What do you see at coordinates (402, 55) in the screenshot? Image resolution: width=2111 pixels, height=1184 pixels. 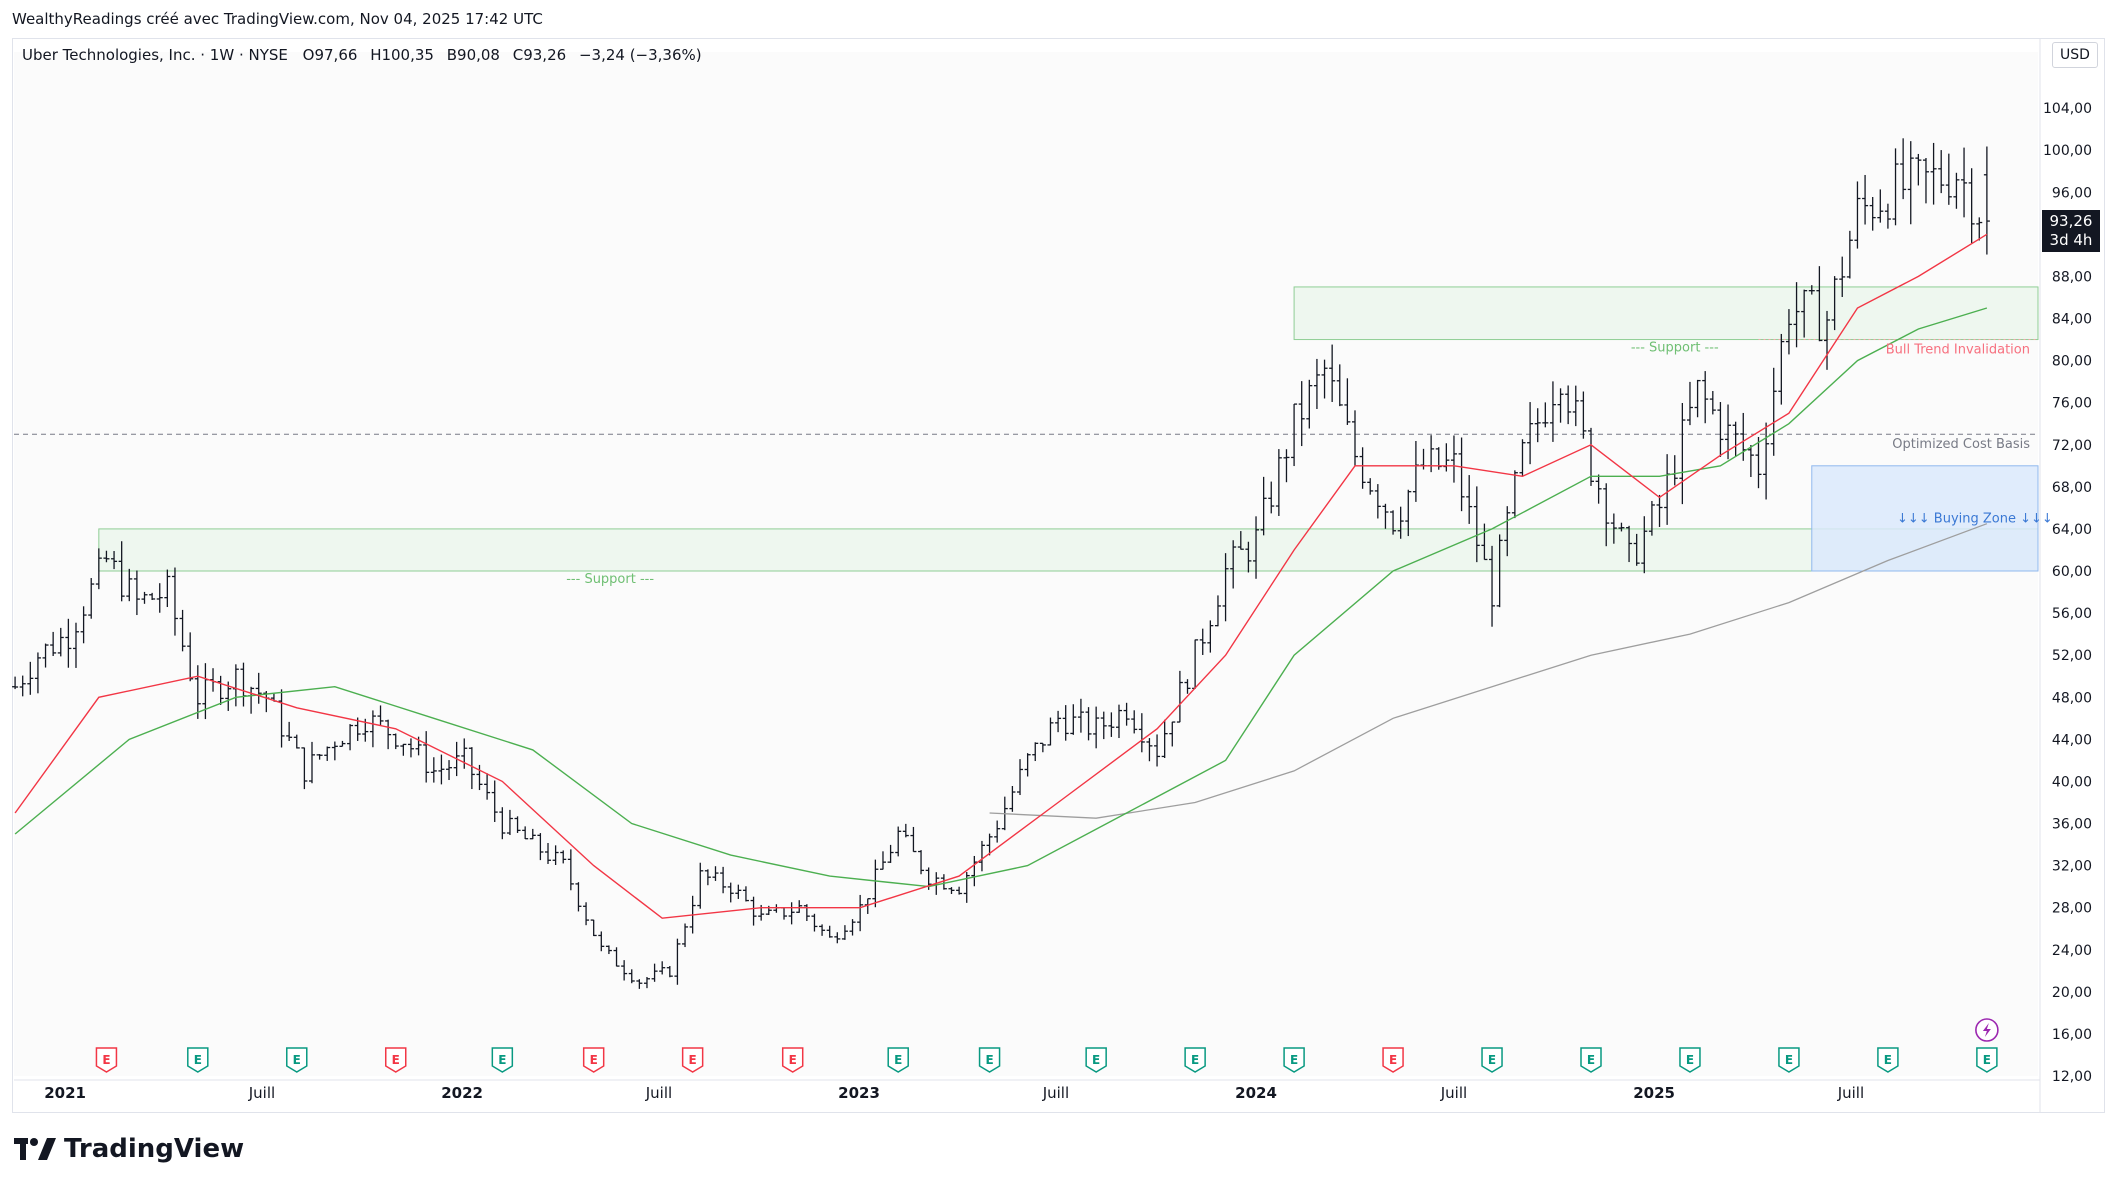 I see `legend-high: H100,35` at bounding box center [402, 55].